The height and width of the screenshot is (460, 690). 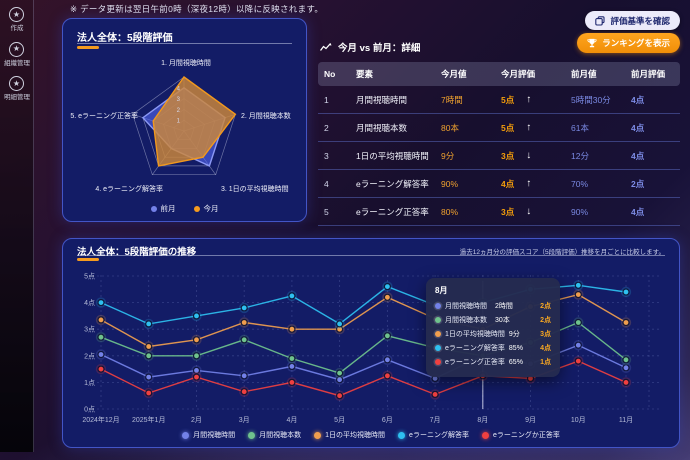 What do you see at coordinates (466, 320) in the screenshot?
I see `tooltip-series-label: 月間視聴本数` at bounding box center [466, 320].